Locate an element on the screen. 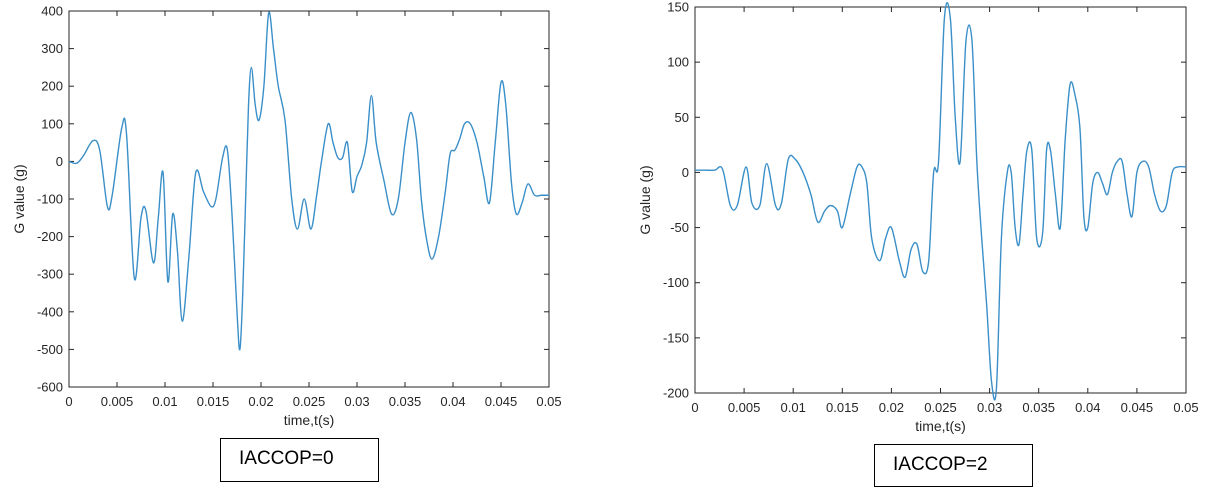  y-tick-labels: -600 -500 -400 -300 -200 -100 0 100 200 300 400 is located at coordinates (50, 199).